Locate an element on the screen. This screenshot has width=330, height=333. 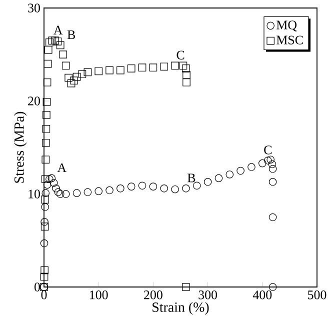
x-tick-label: 0 is located at coordinates (44, 295).